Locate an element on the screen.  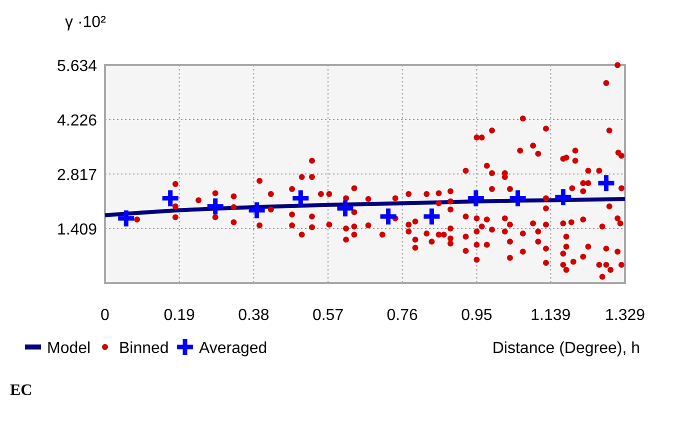
y-tick-label: 2.817 is located at coordinates (77, 175).